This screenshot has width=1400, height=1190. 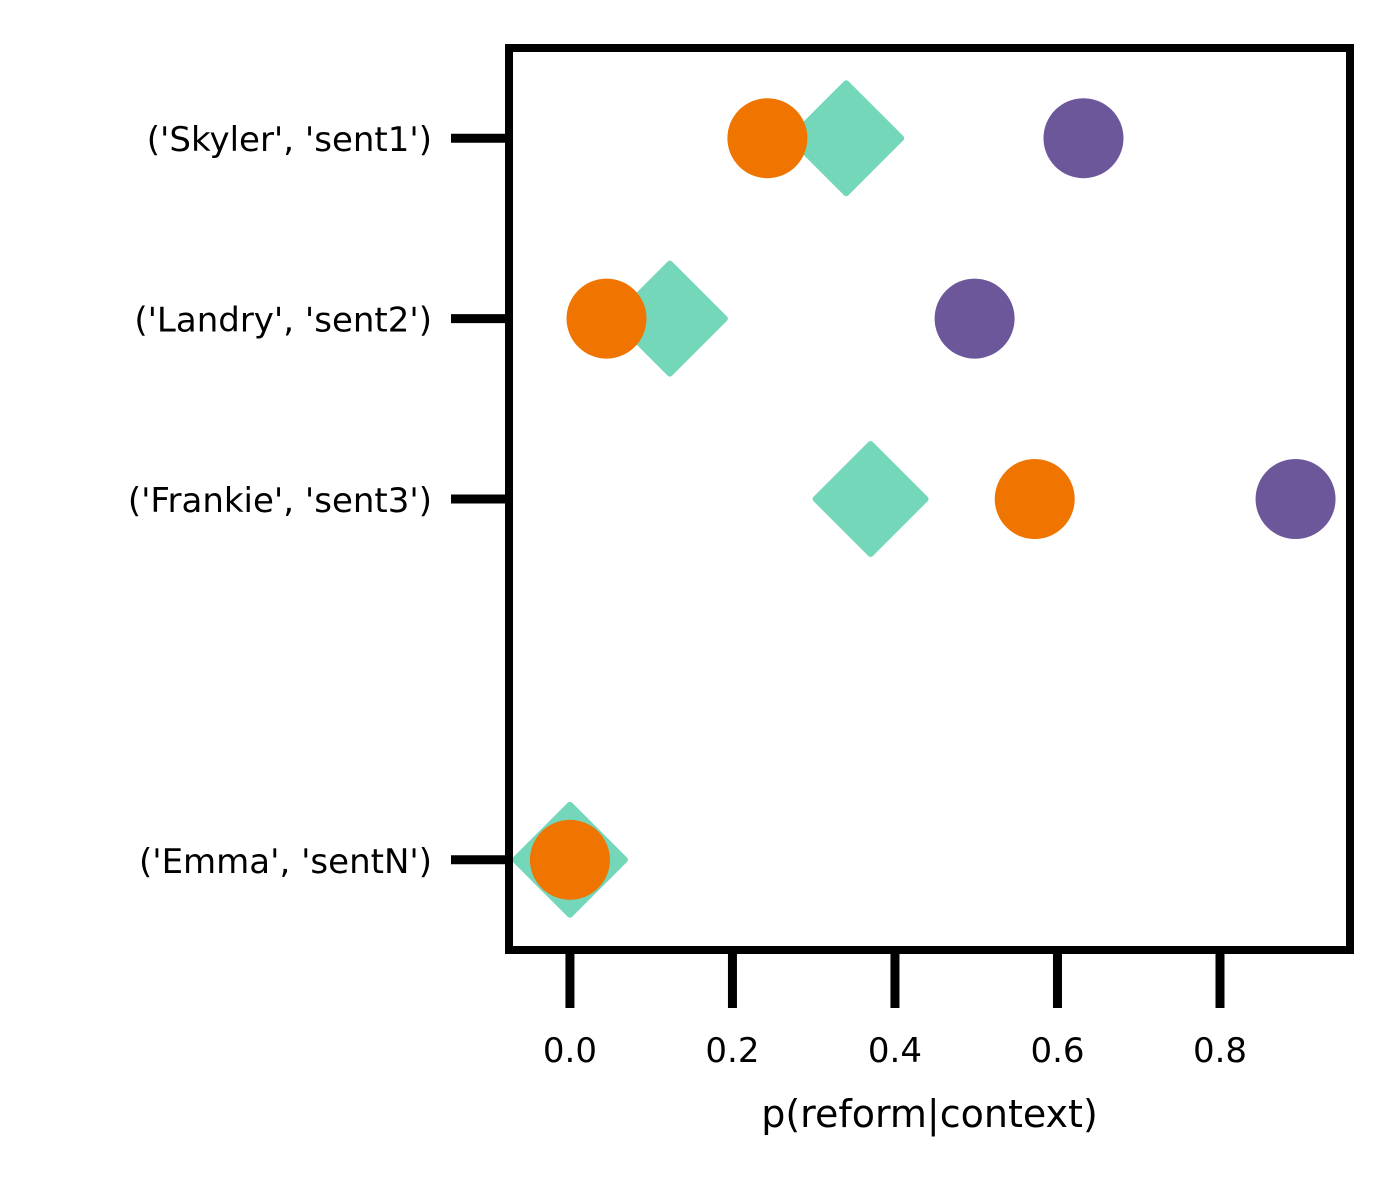 I want to click on circle-marker-s1-p1, so click(x=606, y=318).